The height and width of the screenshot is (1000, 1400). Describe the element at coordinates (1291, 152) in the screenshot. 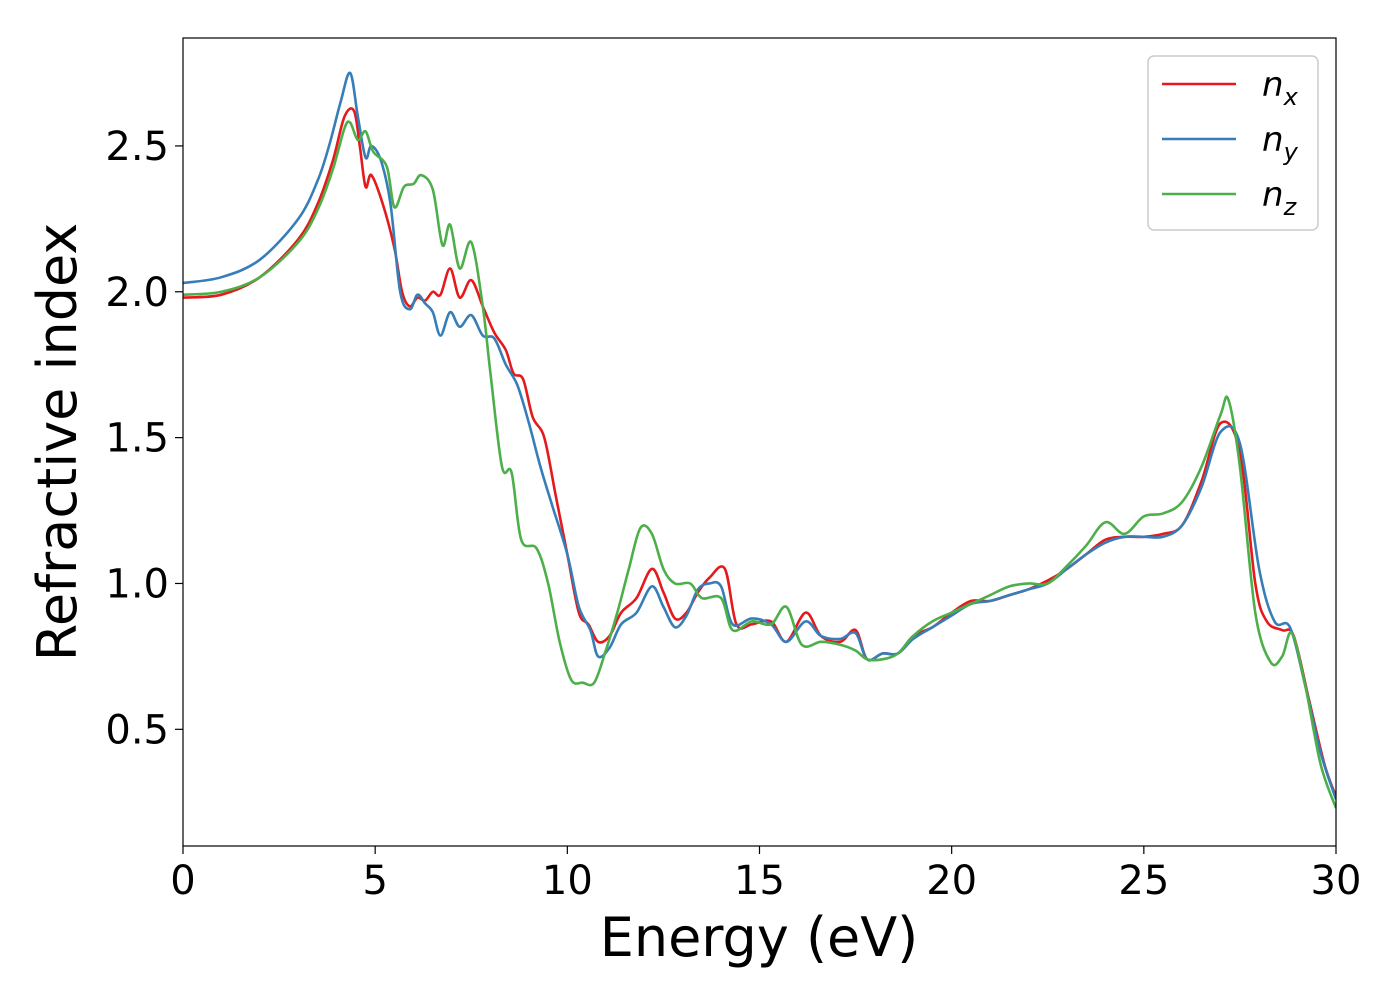

I see `legend-label-subscript: y` at that location.